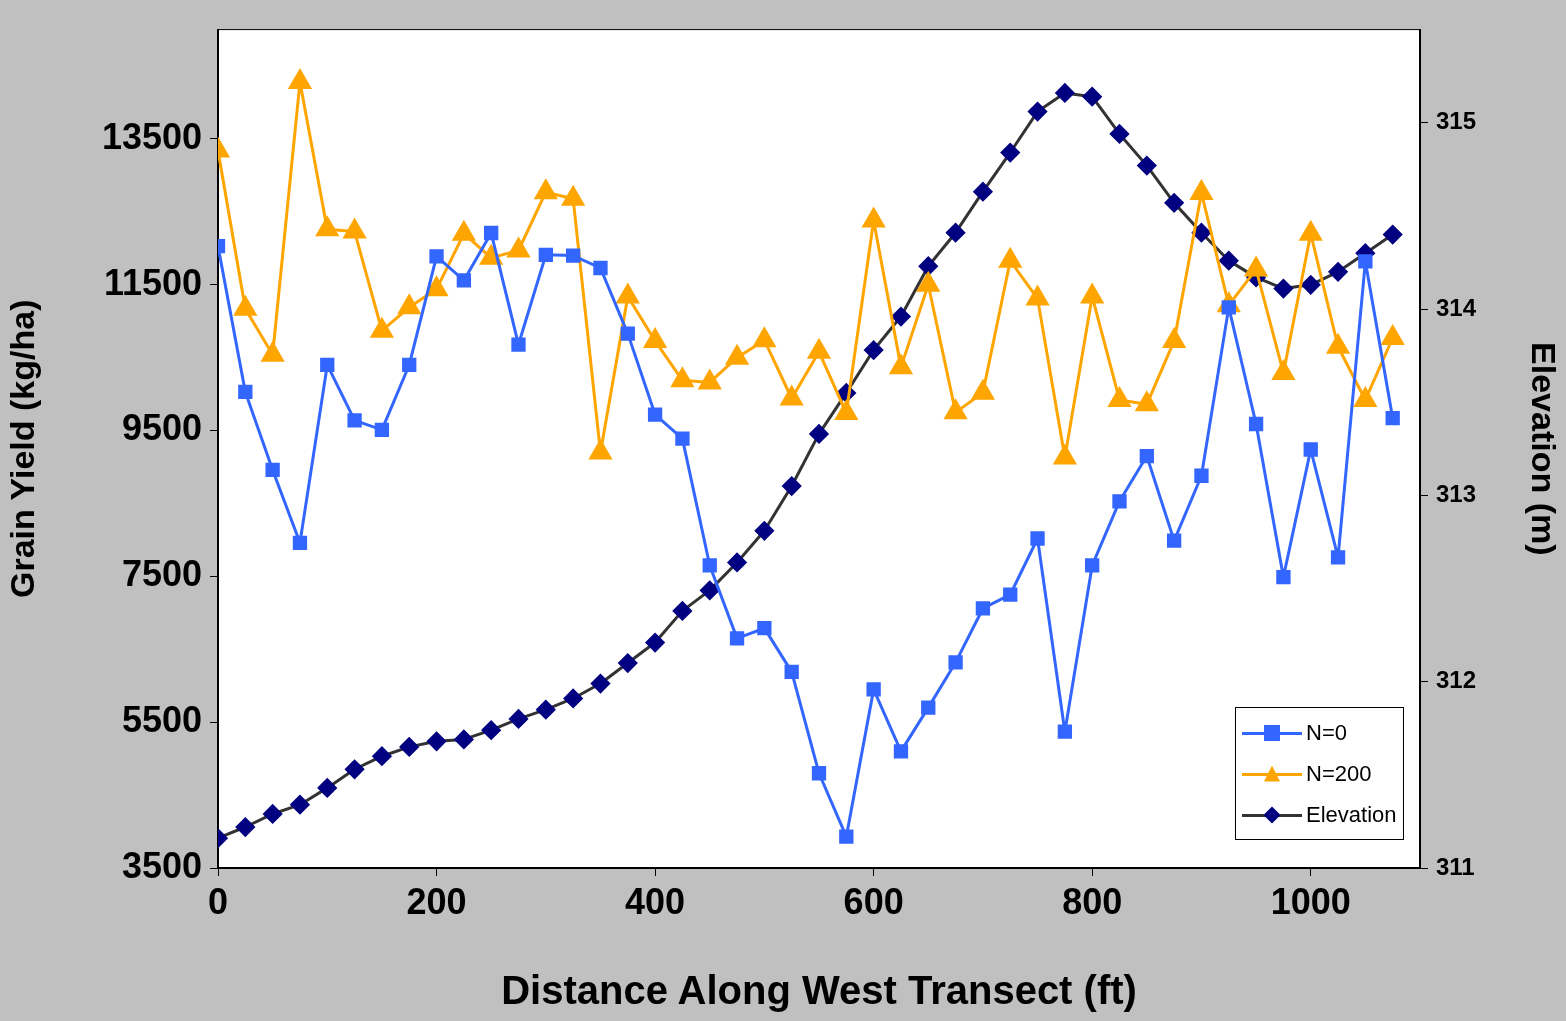  Describe the element at coordinates (1456, 121) in the screenshot. I see `y2-tick-label: 315` at that location.